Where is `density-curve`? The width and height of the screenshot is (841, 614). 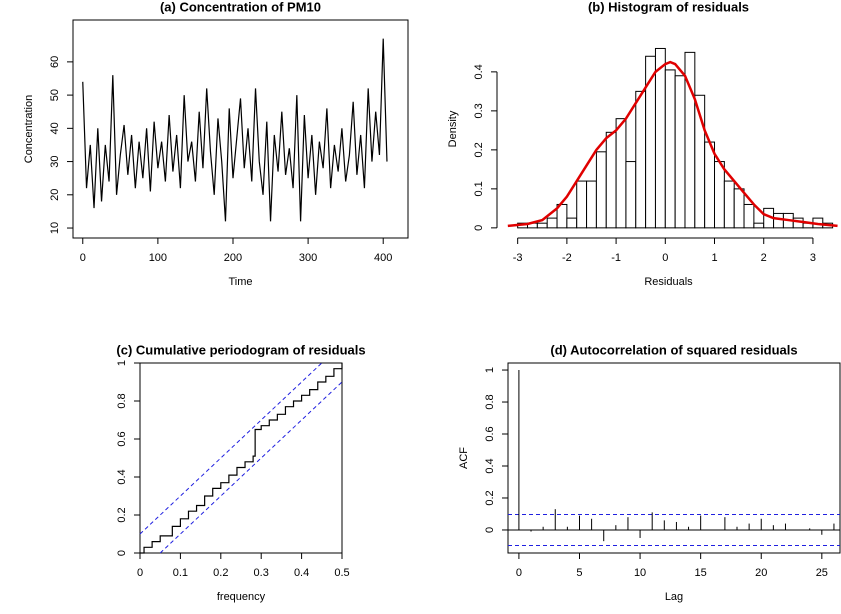
density-curve is located at coordinates (672, 144).